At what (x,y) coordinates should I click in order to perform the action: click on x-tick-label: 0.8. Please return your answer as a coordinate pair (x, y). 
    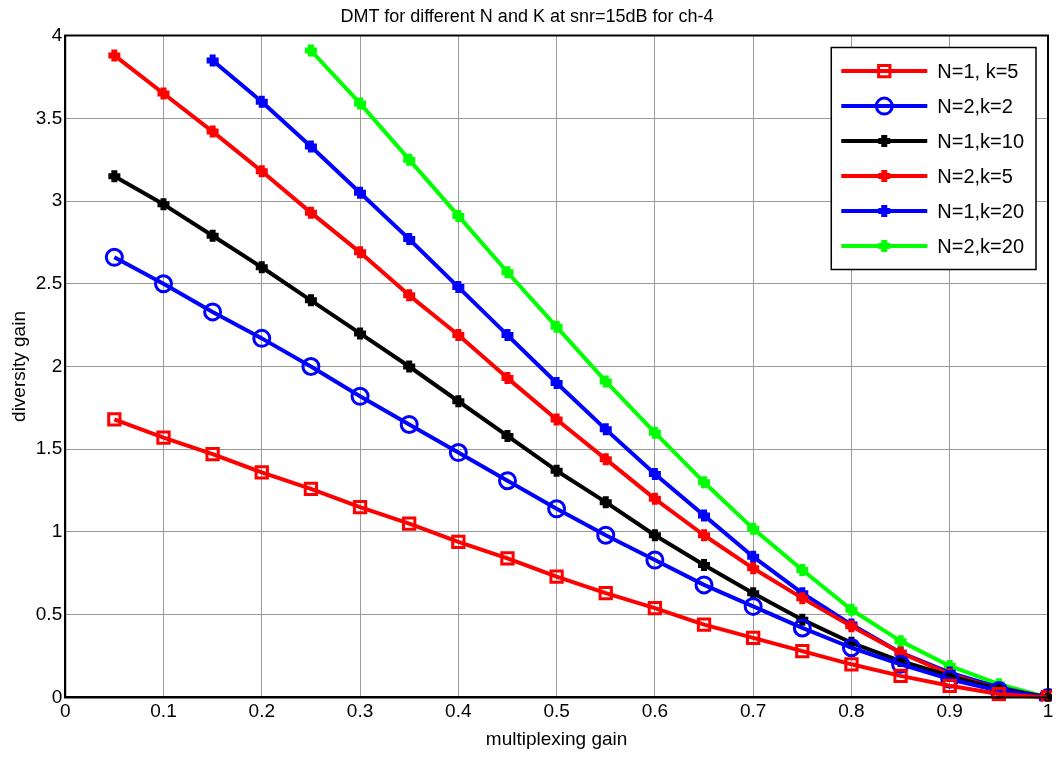
    Looking at the image, I should click on (851, 711).